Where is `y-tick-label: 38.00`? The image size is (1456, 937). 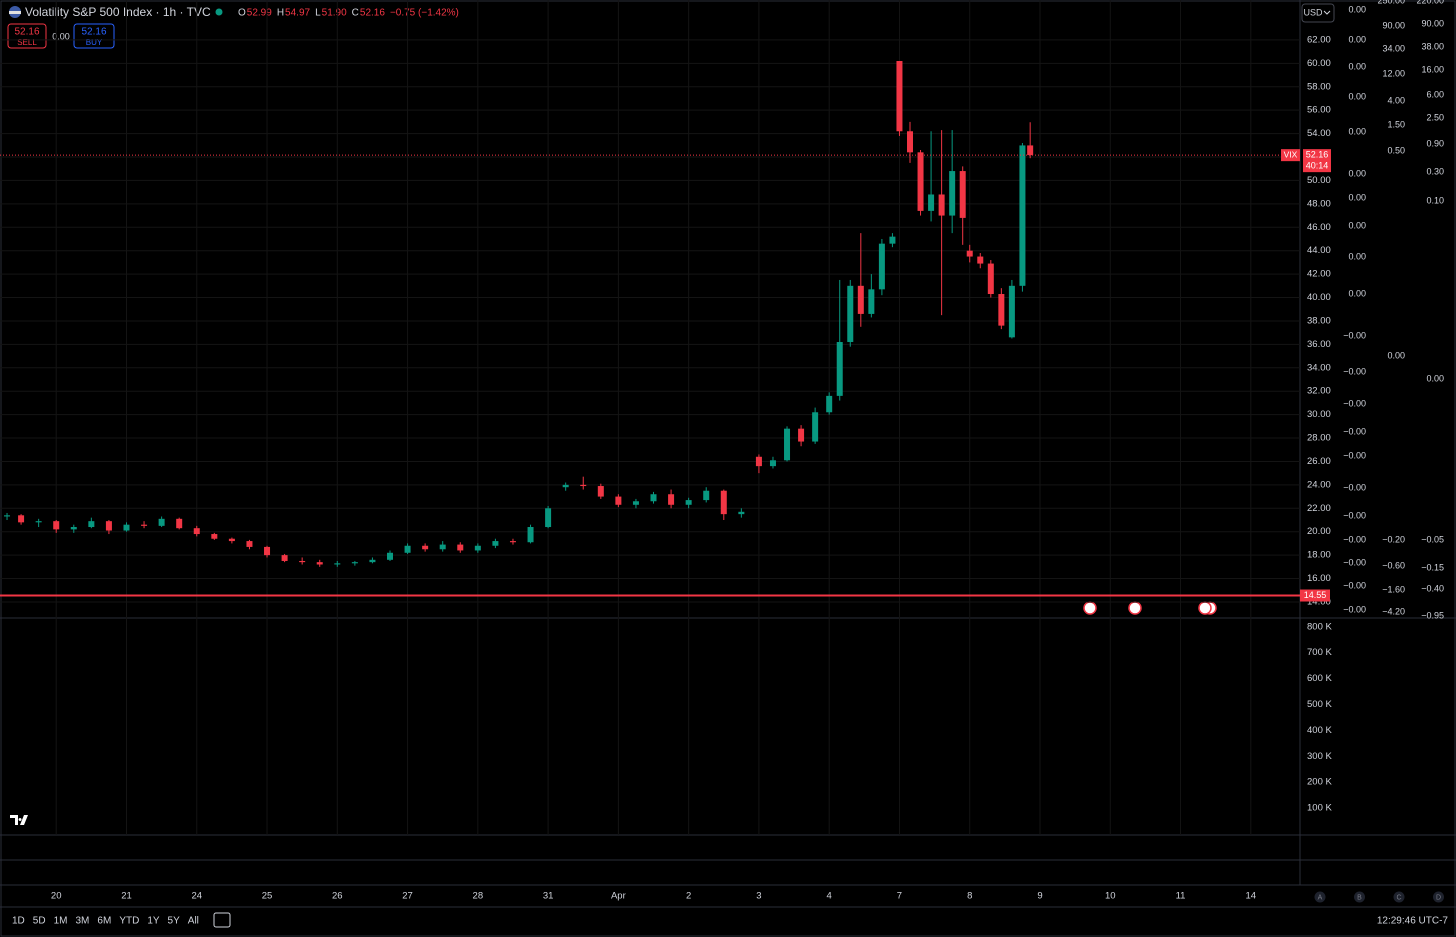 y-tick-label: 38.00 is located at coordinates (1319, 320).